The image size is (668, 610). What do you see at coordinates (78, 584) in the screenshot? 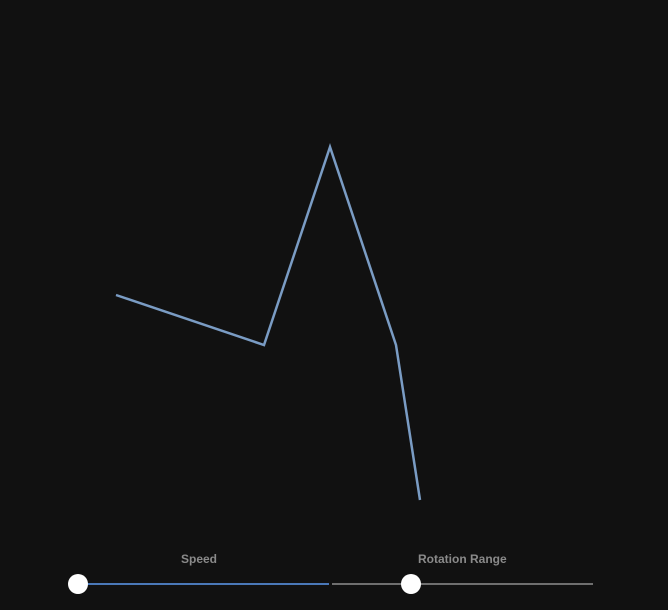
I see `speed-slider-thumb` at bounding box center [78, 584].